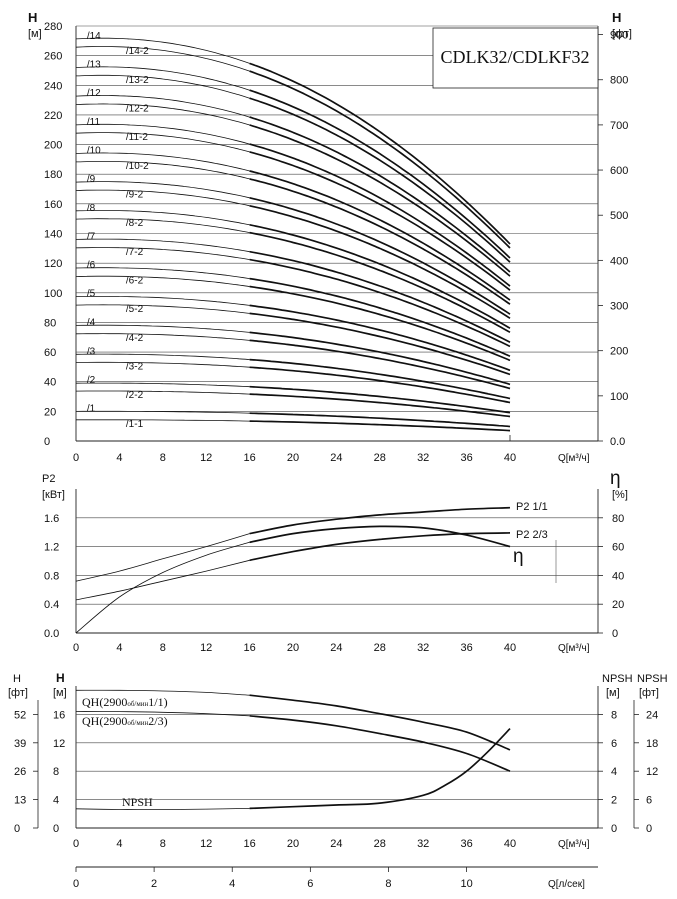 The width and height of the screenshot is (677, 899). What do you see at coordinates (620, 495) in the screenshot?
I see `efficiency-right-axis-unit: [%]` at bounding box center [620, 495].